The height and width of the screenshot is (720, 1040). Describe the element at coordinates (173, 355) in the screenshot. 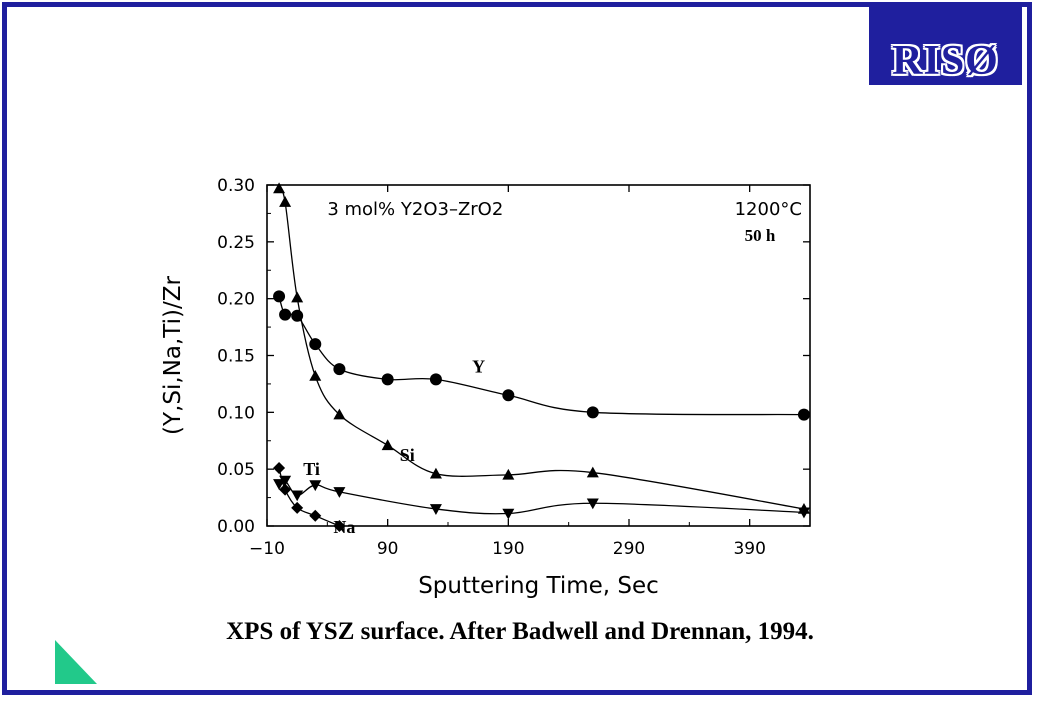

I see `y-axis-label: (Y,Si,Na,Ti)/Zr` at that location.